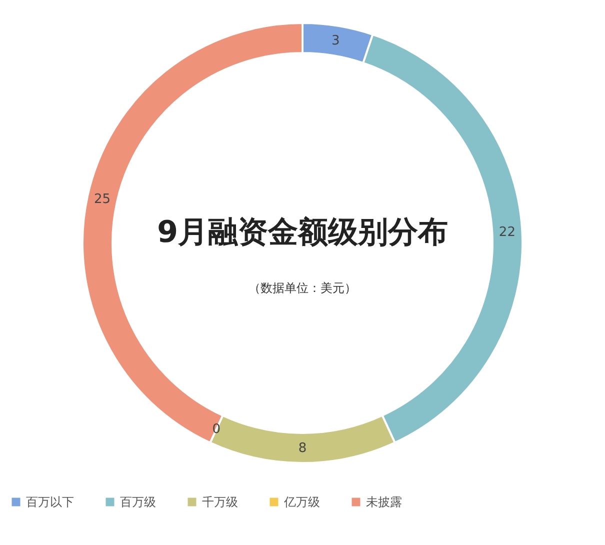 This screenshot has height=545, width=605. Describe the element at coordinates (50, 502) in the screenshot. I see `legend-label: 百万以下` at that location.